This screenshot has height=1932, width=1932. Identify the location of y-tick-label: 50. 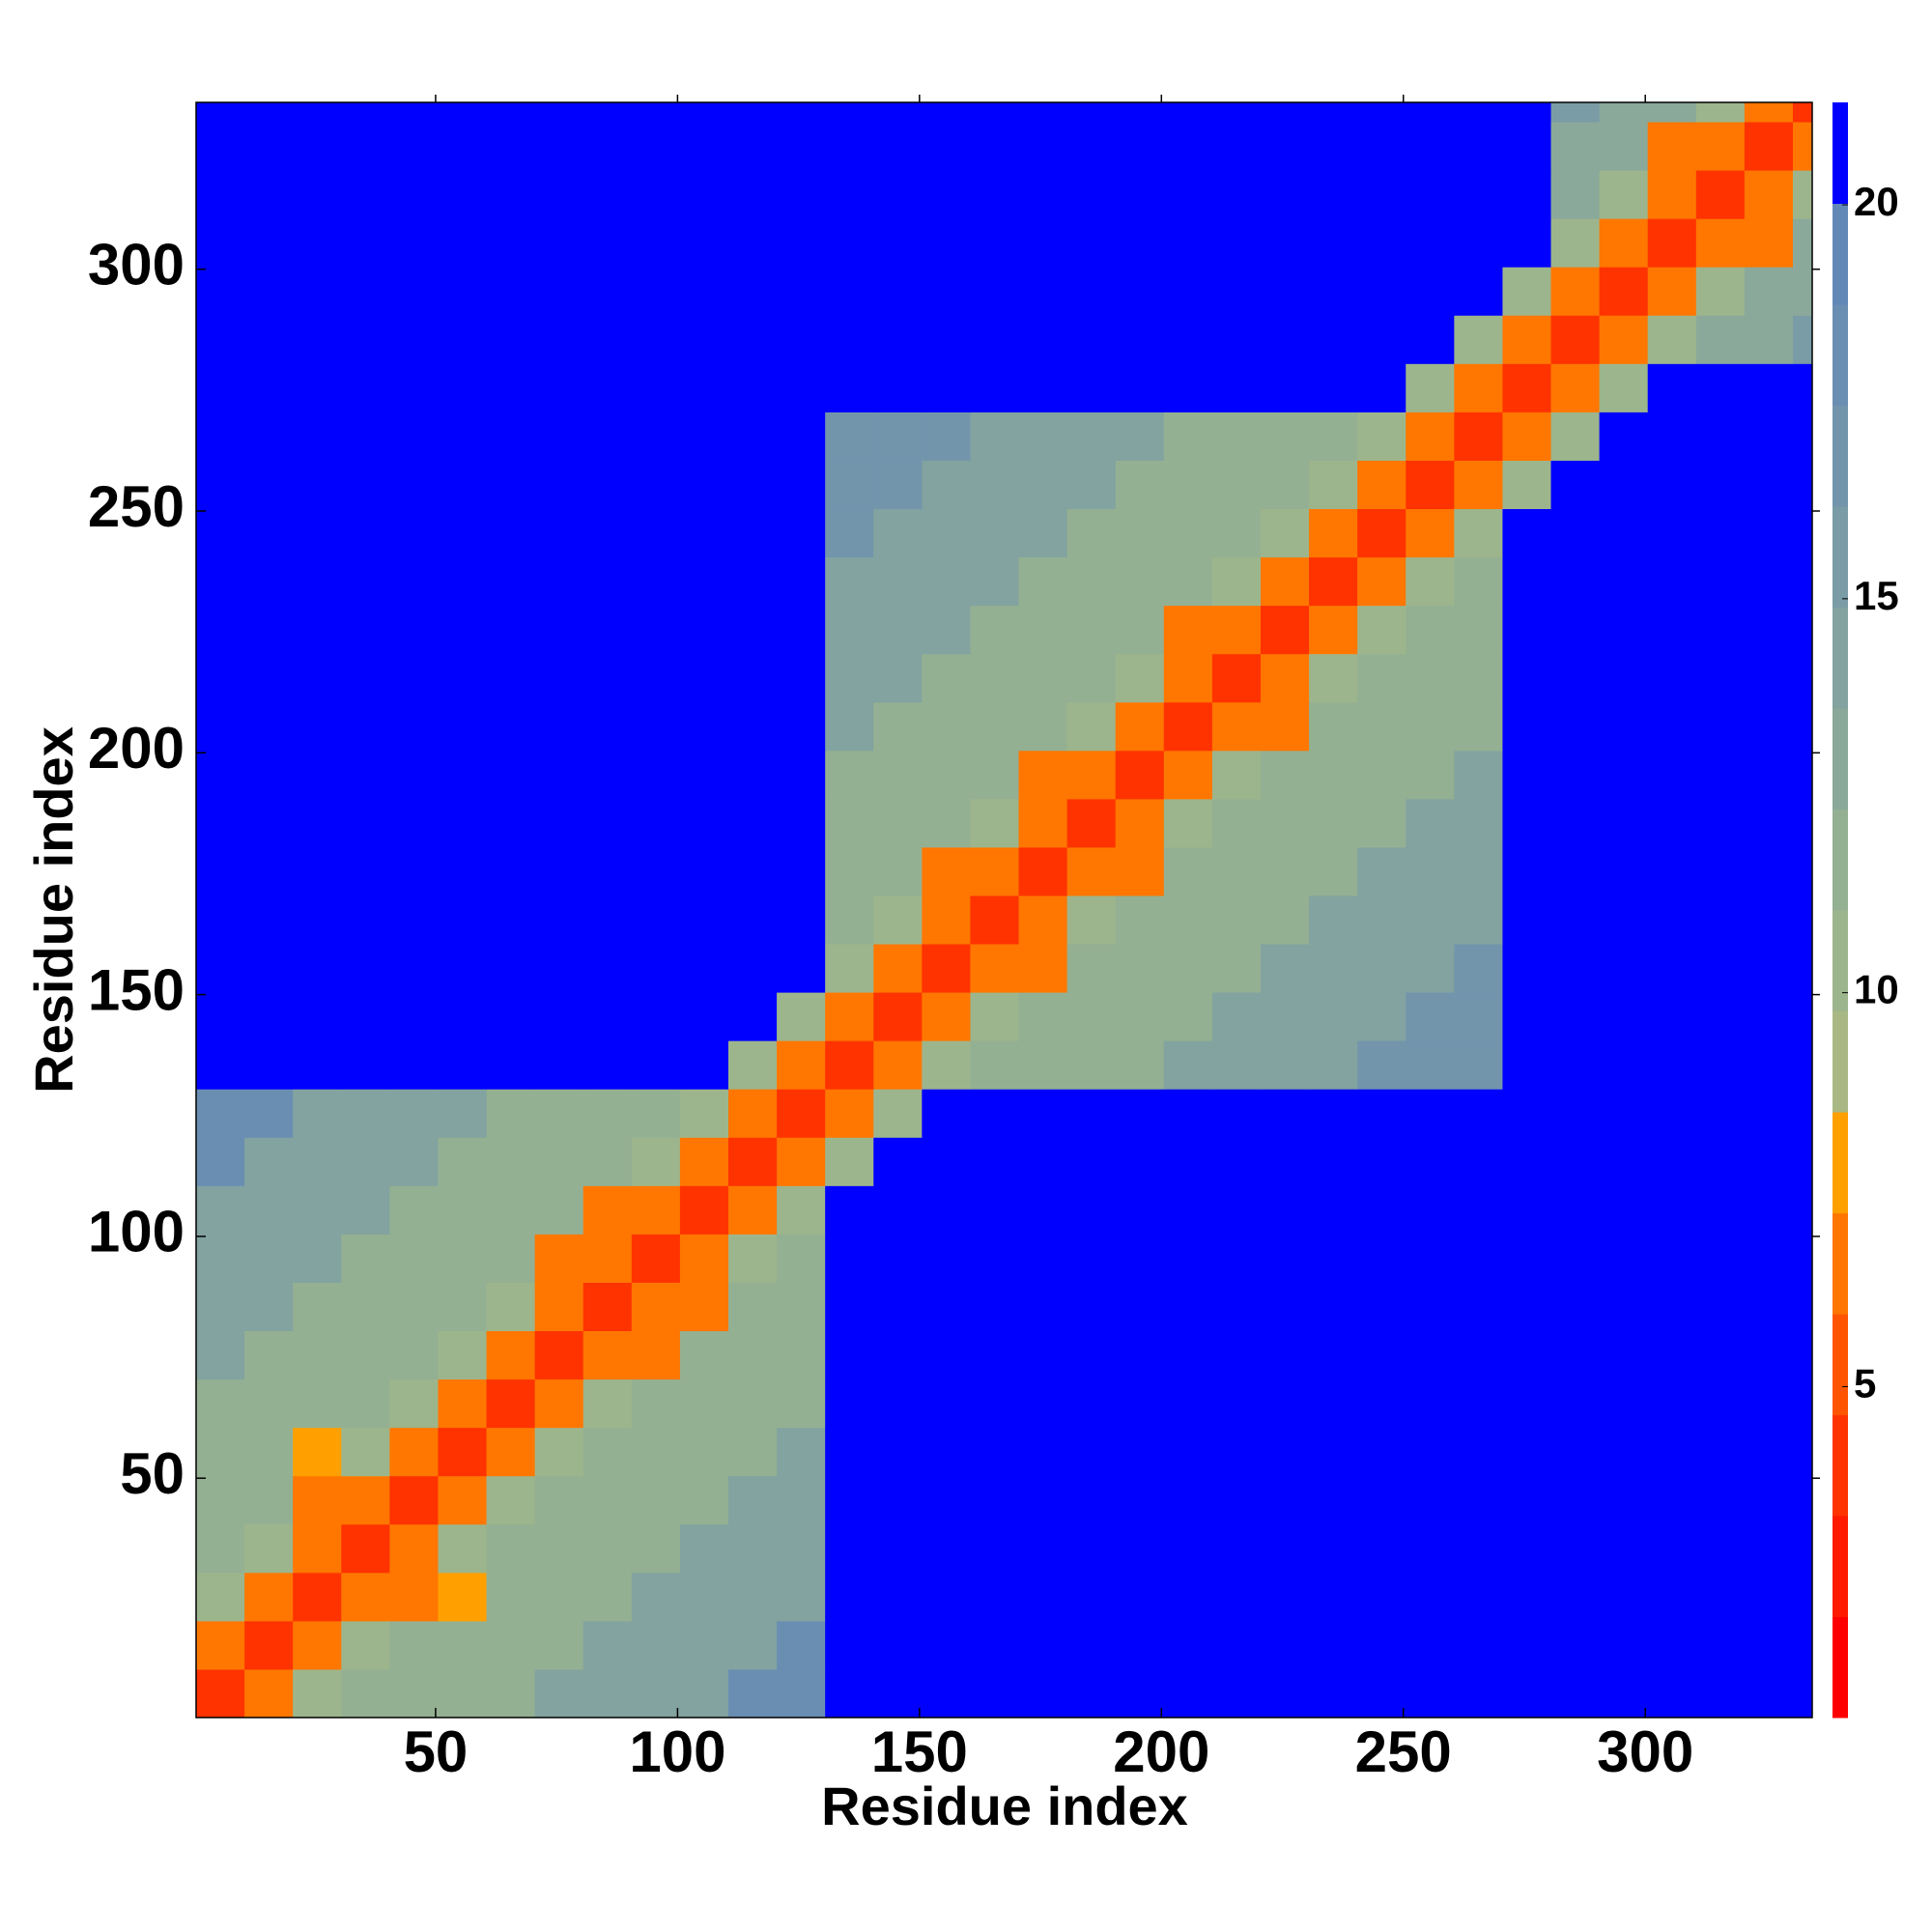
(152, 1473).